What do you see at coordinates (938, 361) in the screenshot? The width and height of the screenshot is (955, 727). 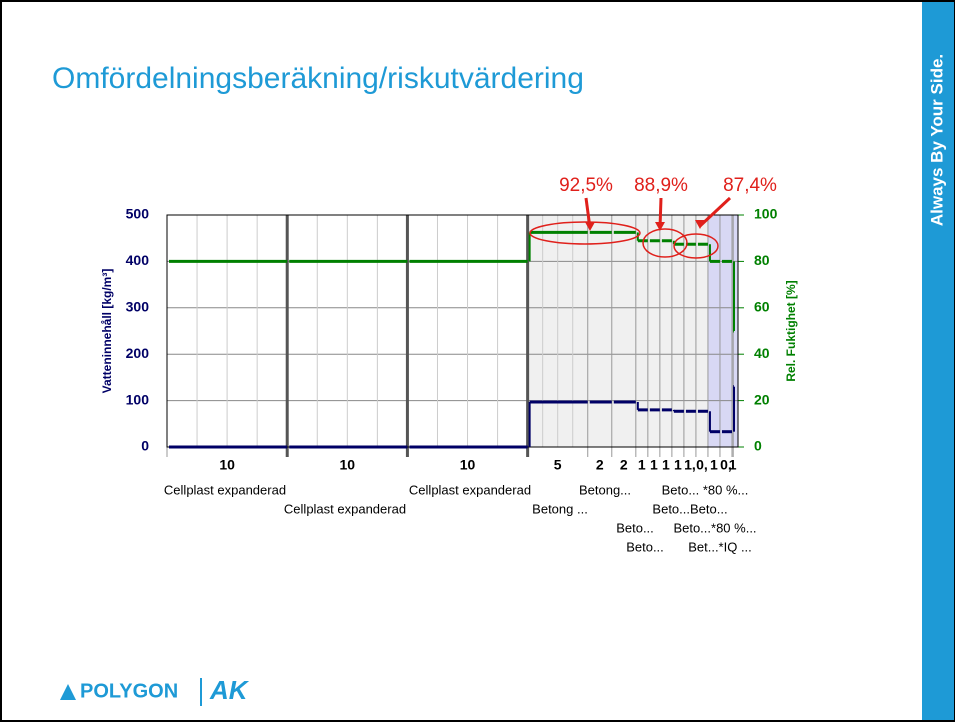 I see `side-bar` at bounding box center [938, 361].